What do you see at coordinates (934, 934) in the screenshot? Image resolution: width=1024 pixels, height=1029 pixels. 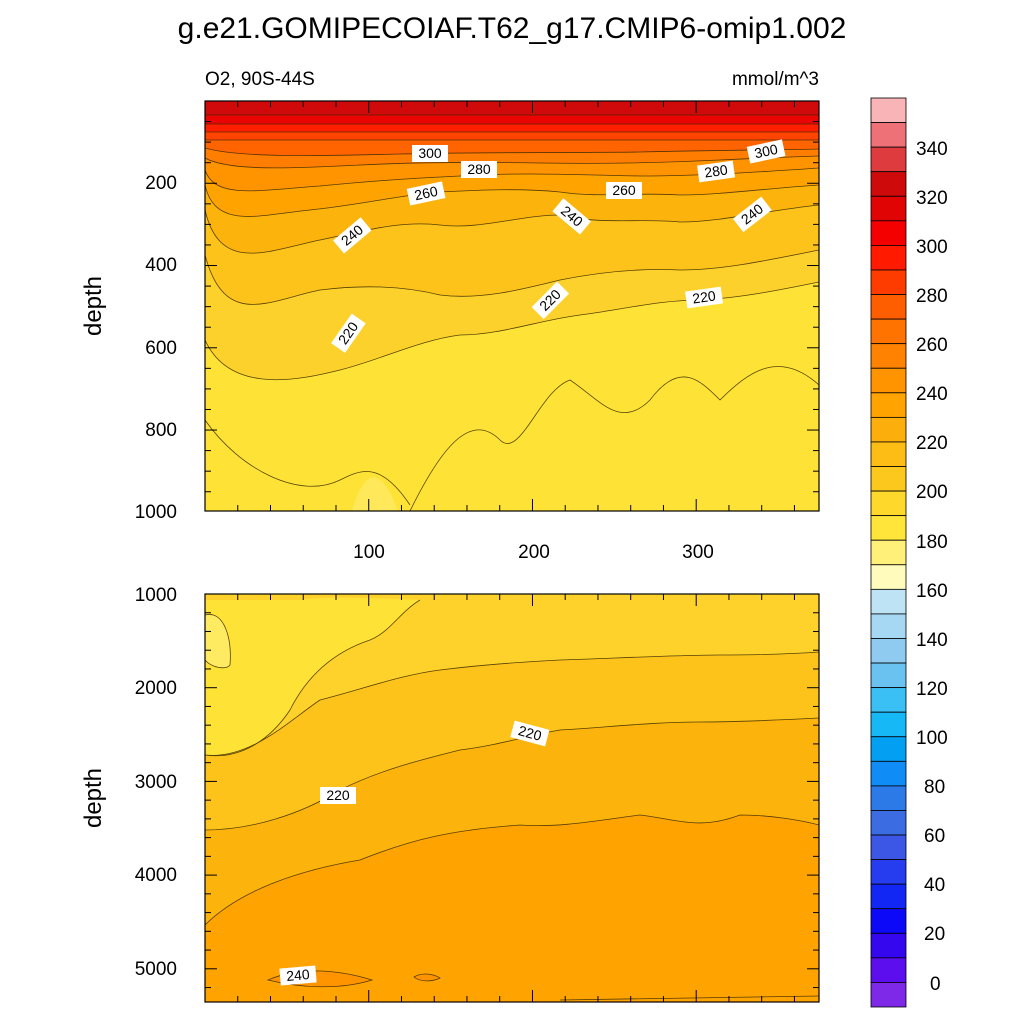 I see `colorbar-tick-label: 20` at bounding box center [934, 934].